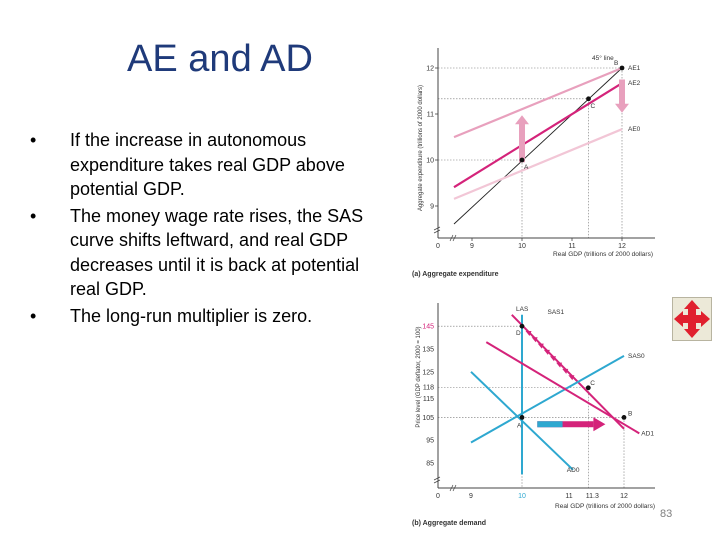 The height and width of the screenshot is (540, 720). Describe the element at coordinates (522, 326) in the screenshot. I see `point-D` at that location.